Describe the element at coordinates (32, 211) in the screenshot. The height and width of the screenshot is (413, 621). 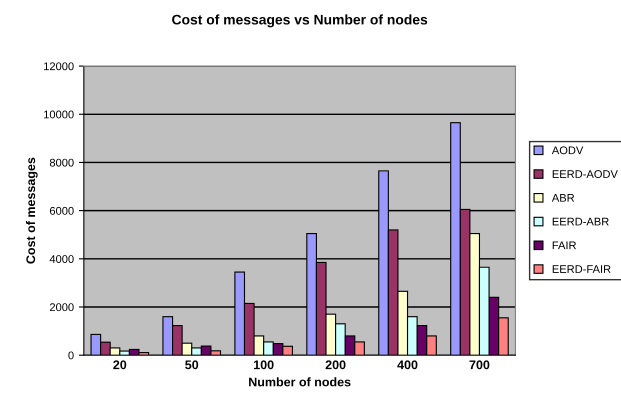
I see `y-axis-title: Cost of messages` at that location.